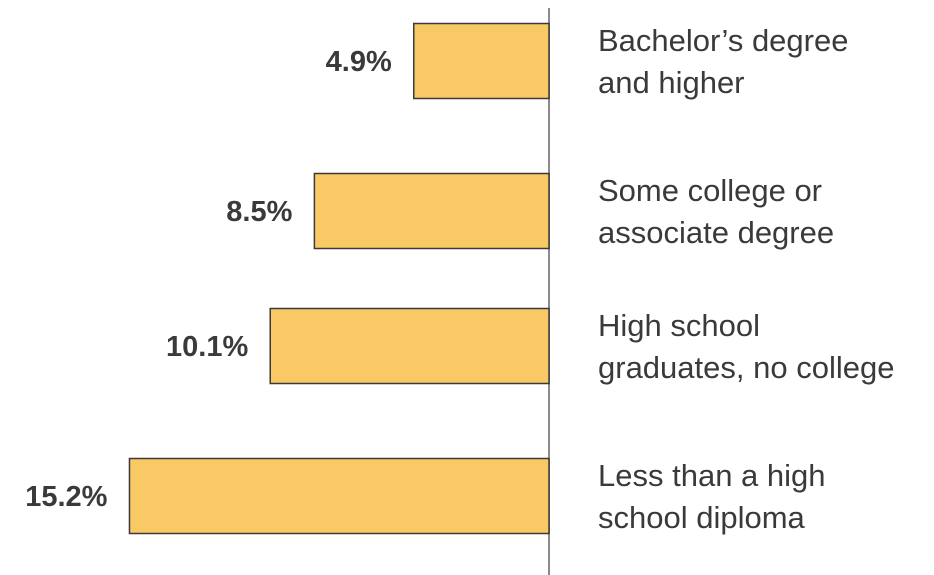  Describe the element at coordinates (712, 475) in the screenshot. I see `category-label-3-line-0: Less than a high` at that location.